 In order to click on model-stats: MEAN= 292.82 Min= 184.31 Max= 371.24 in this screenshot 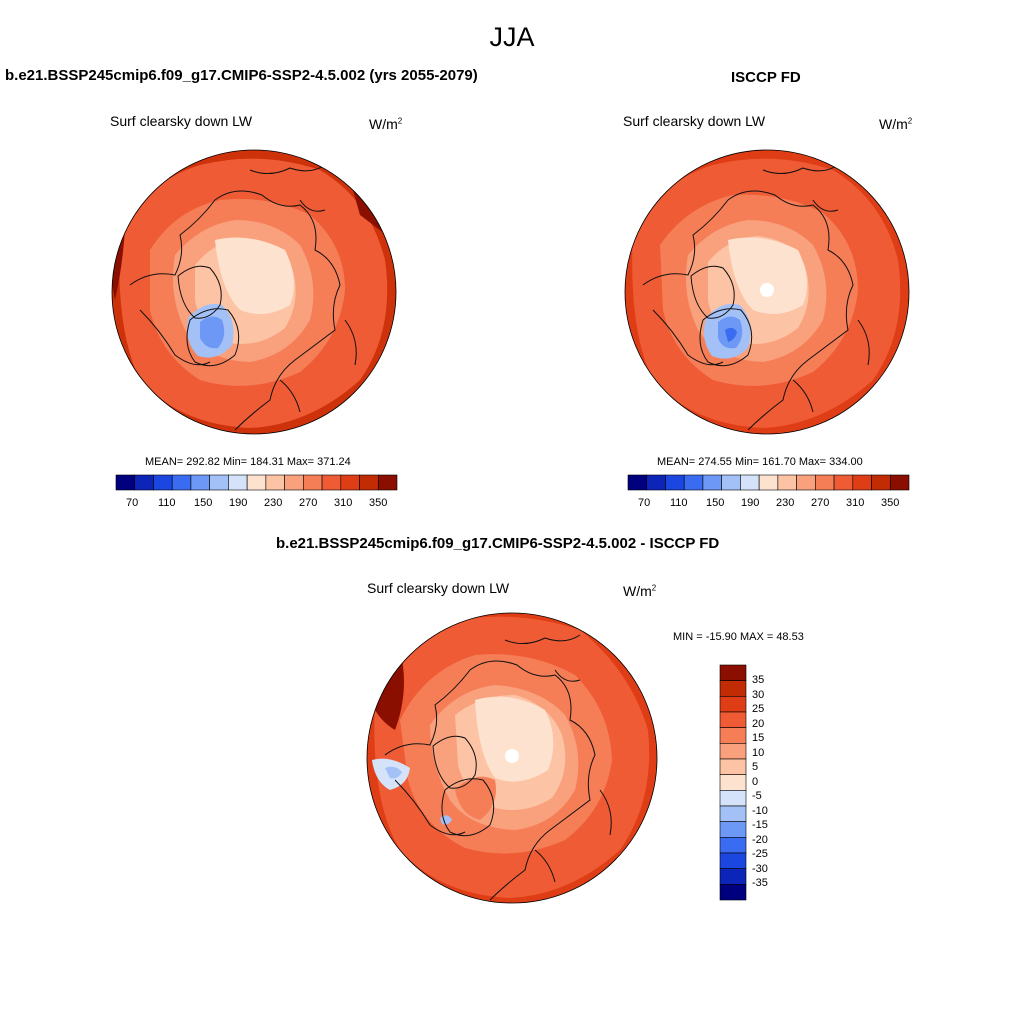, I will do `click(248, 462)`.